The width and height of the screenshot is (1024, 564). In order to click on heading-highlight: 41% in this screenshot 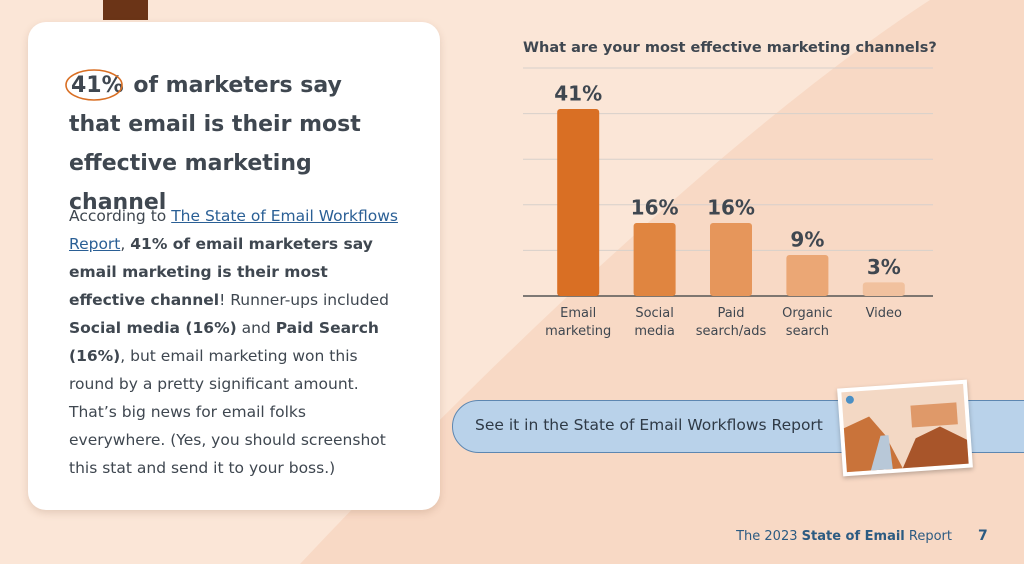, I will do `click(95, 85)`.